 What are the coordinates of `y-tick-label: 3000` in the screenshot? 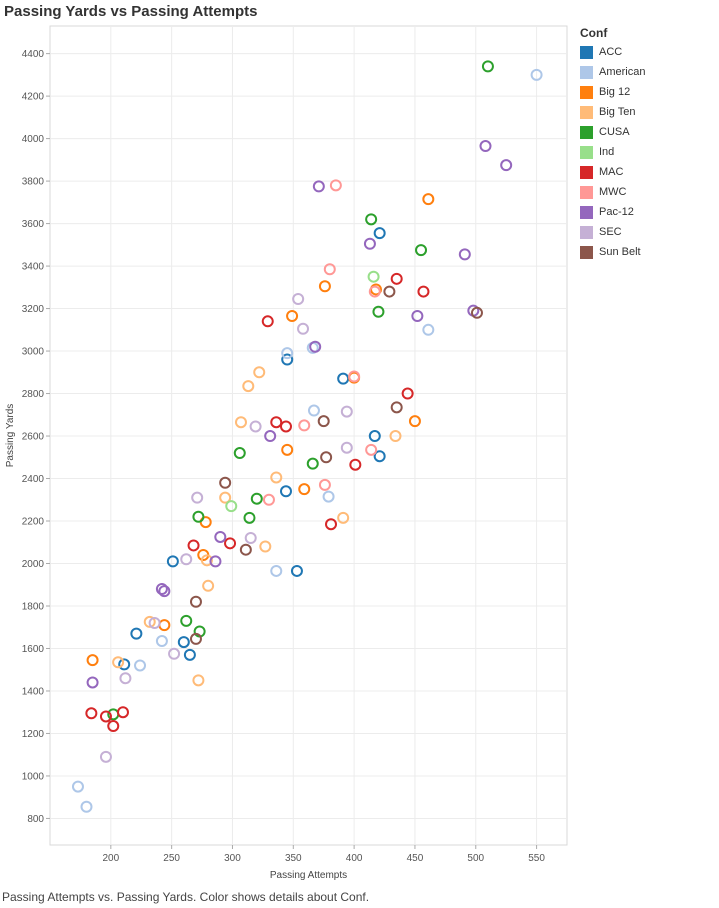 It's located at (33, 352).